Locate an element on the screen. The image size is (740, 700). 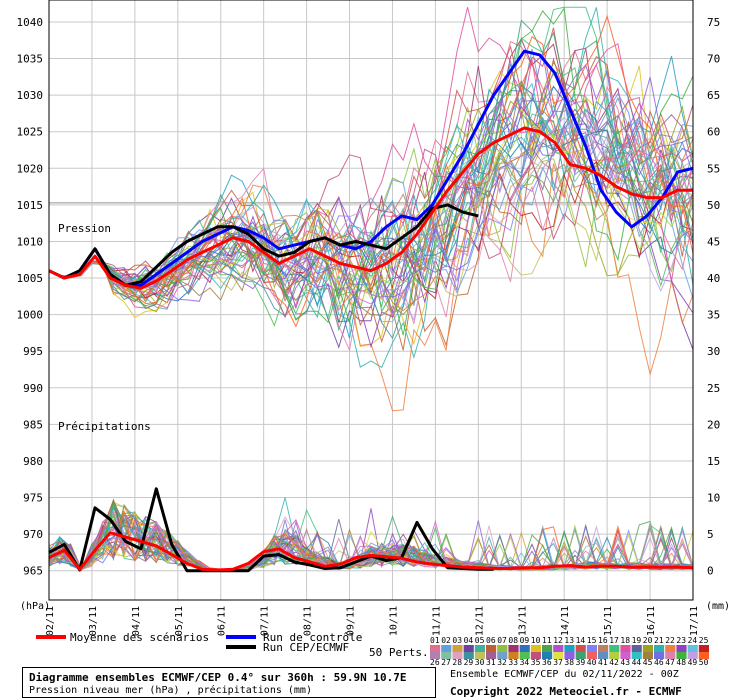
x-tick-label: 17/11 is located at coordinates (694, 621).